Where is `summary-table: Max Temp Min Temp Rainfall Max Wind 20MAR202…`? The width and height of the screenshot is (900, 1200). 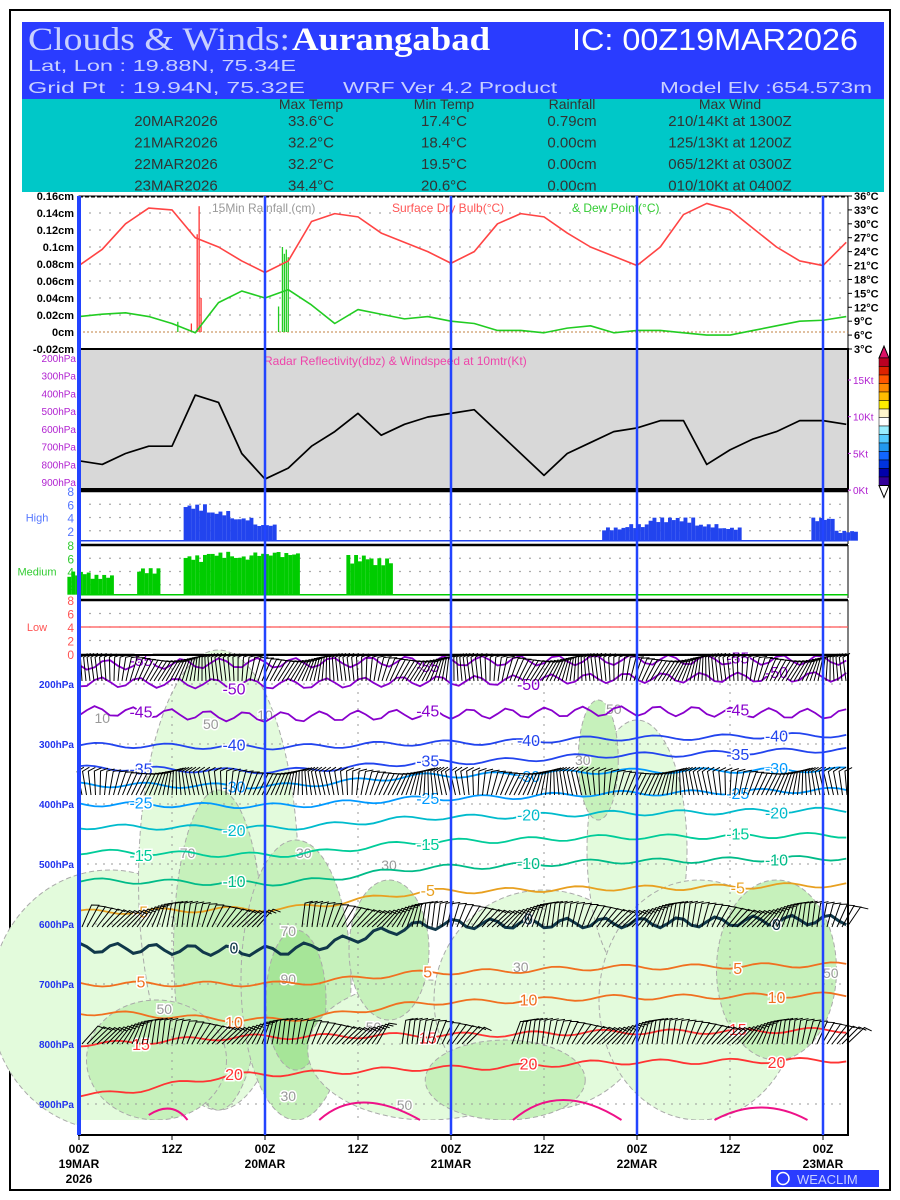 summary-table: Max Temp Min Temp Rainfall Max Wind 20MAR202… is located at coordinates (462, 145).